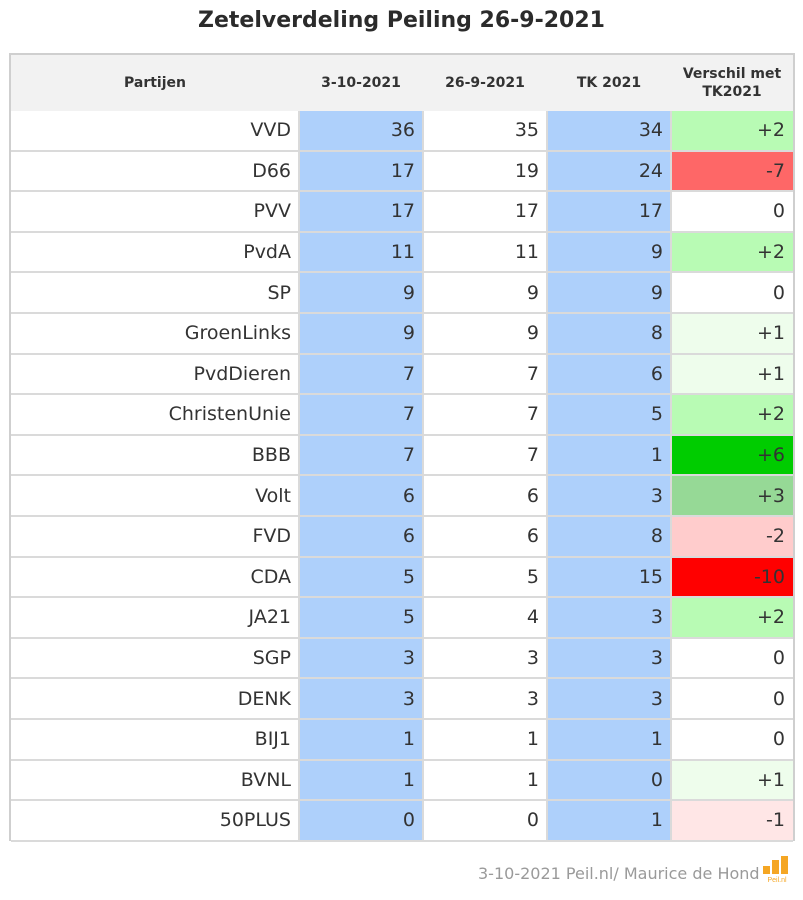 Image resolution: width=803 pixels, height=900 pixels. Describe the element at coordinates (402, 293) in the screenshot. I see `table-row: SP 9 9 9 0` at that location.